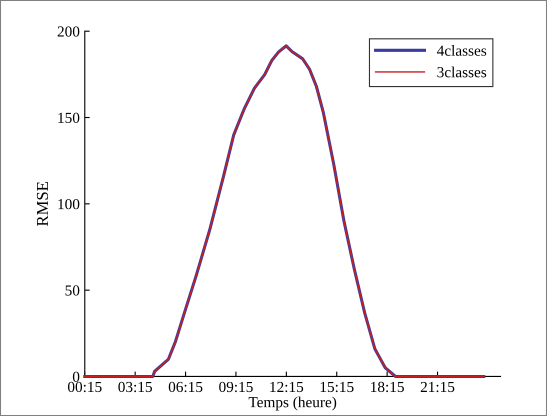  What do you see at coordinates (337, 387) in the screenshot?
I see `x-tick-label: 15:15` at bounding box center [337, 387].